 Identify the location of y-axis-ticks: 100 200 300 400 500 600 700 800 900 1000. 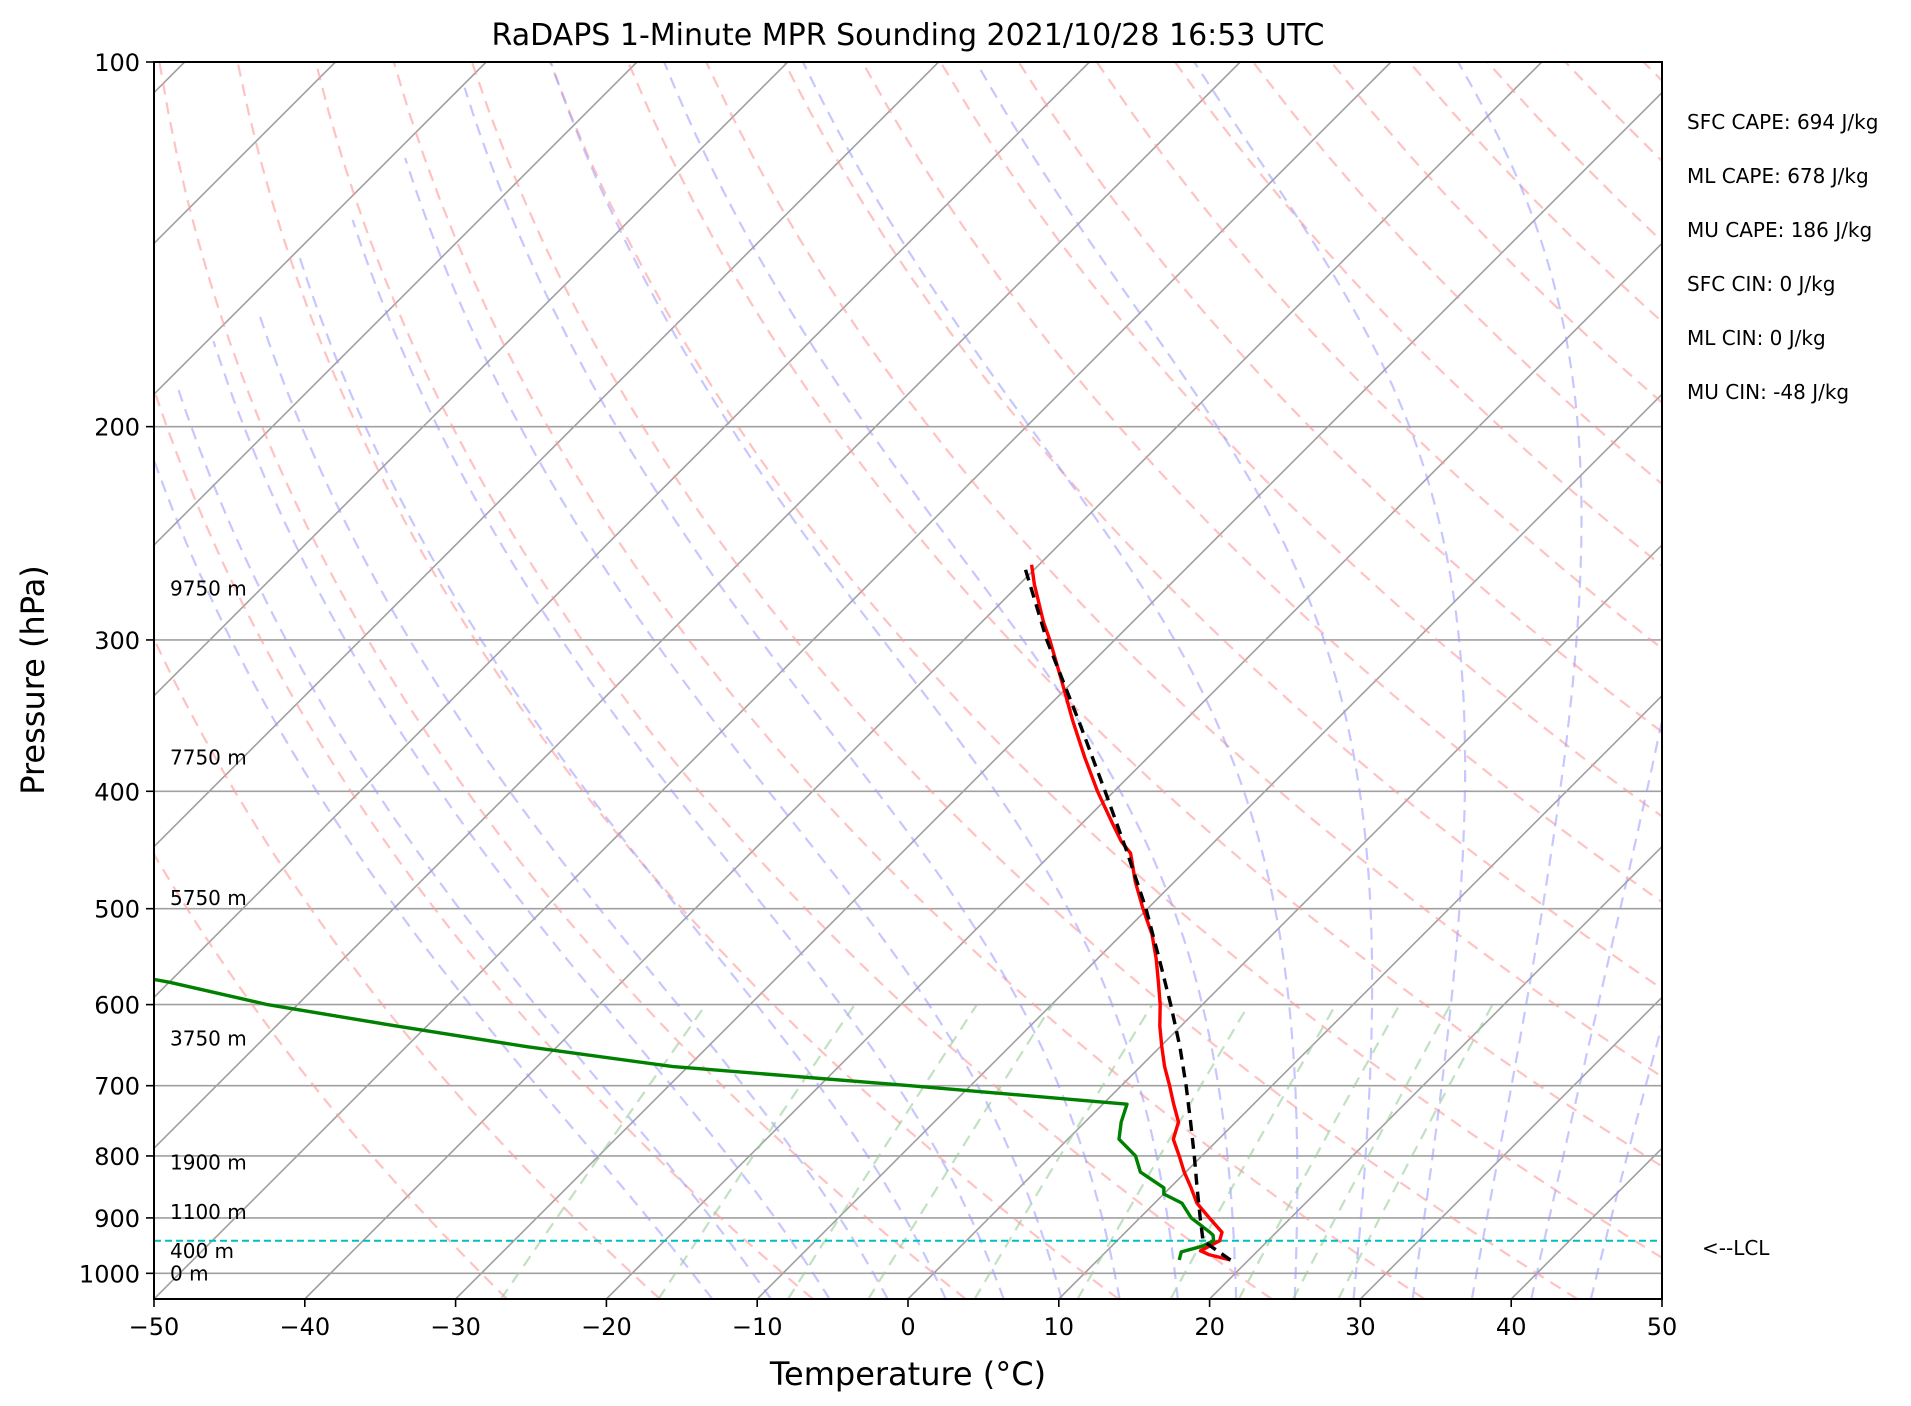
(116, 668).